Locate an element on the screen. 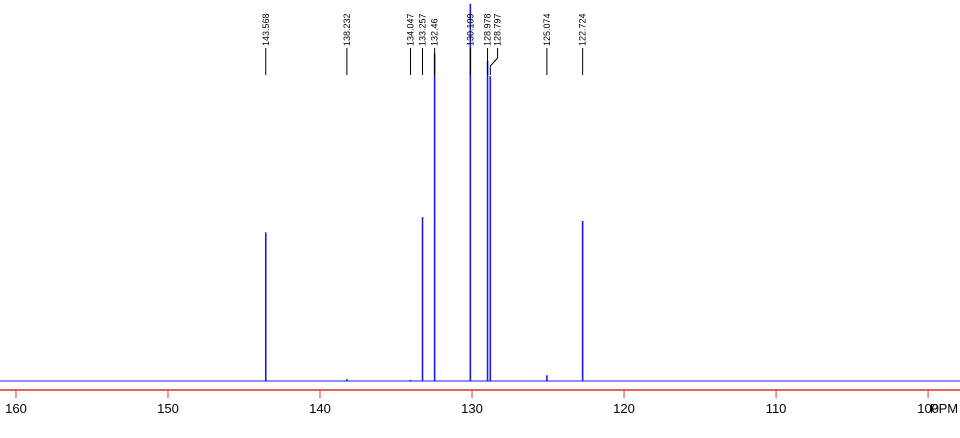  peak-label: 133.257 is located at coordinates (423, 29).